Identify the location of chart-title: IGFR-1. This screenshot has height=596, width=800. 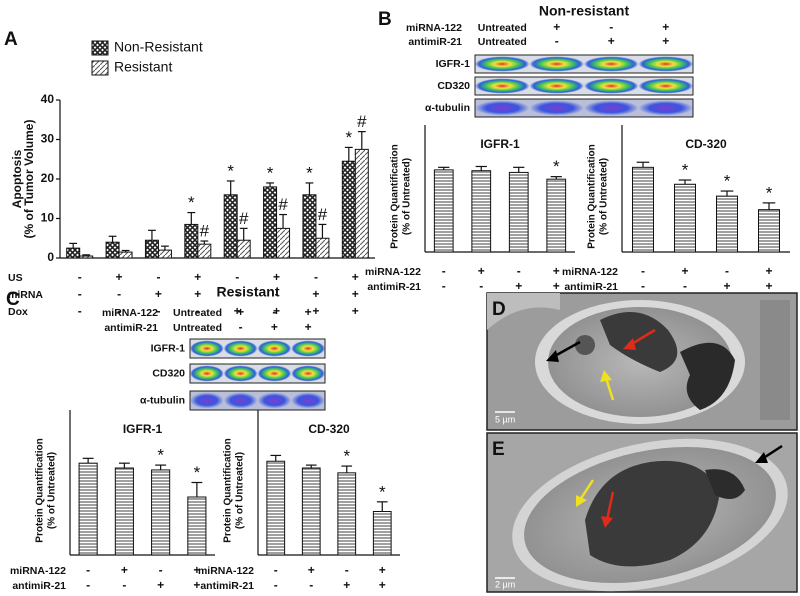
(500, 144).